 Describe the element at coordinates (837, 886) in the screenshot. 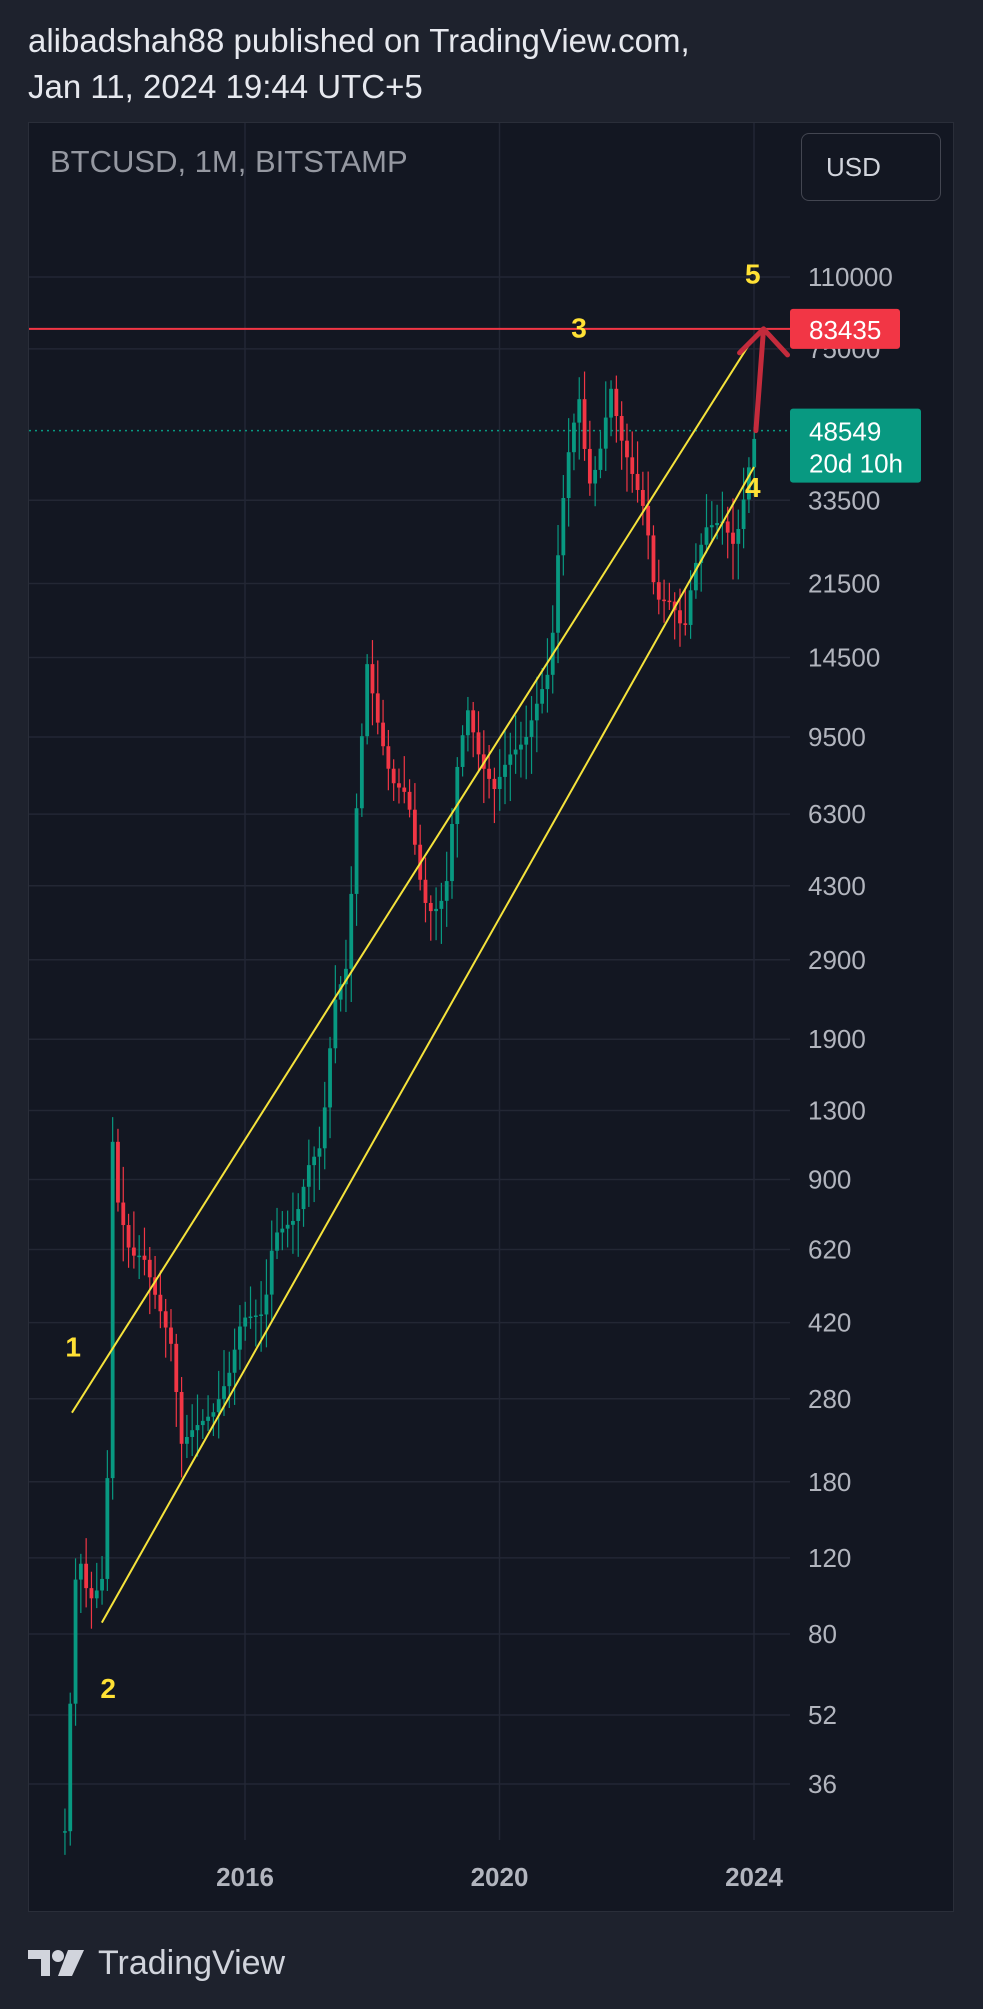

I see `y-tick-label: 4300` at that location.